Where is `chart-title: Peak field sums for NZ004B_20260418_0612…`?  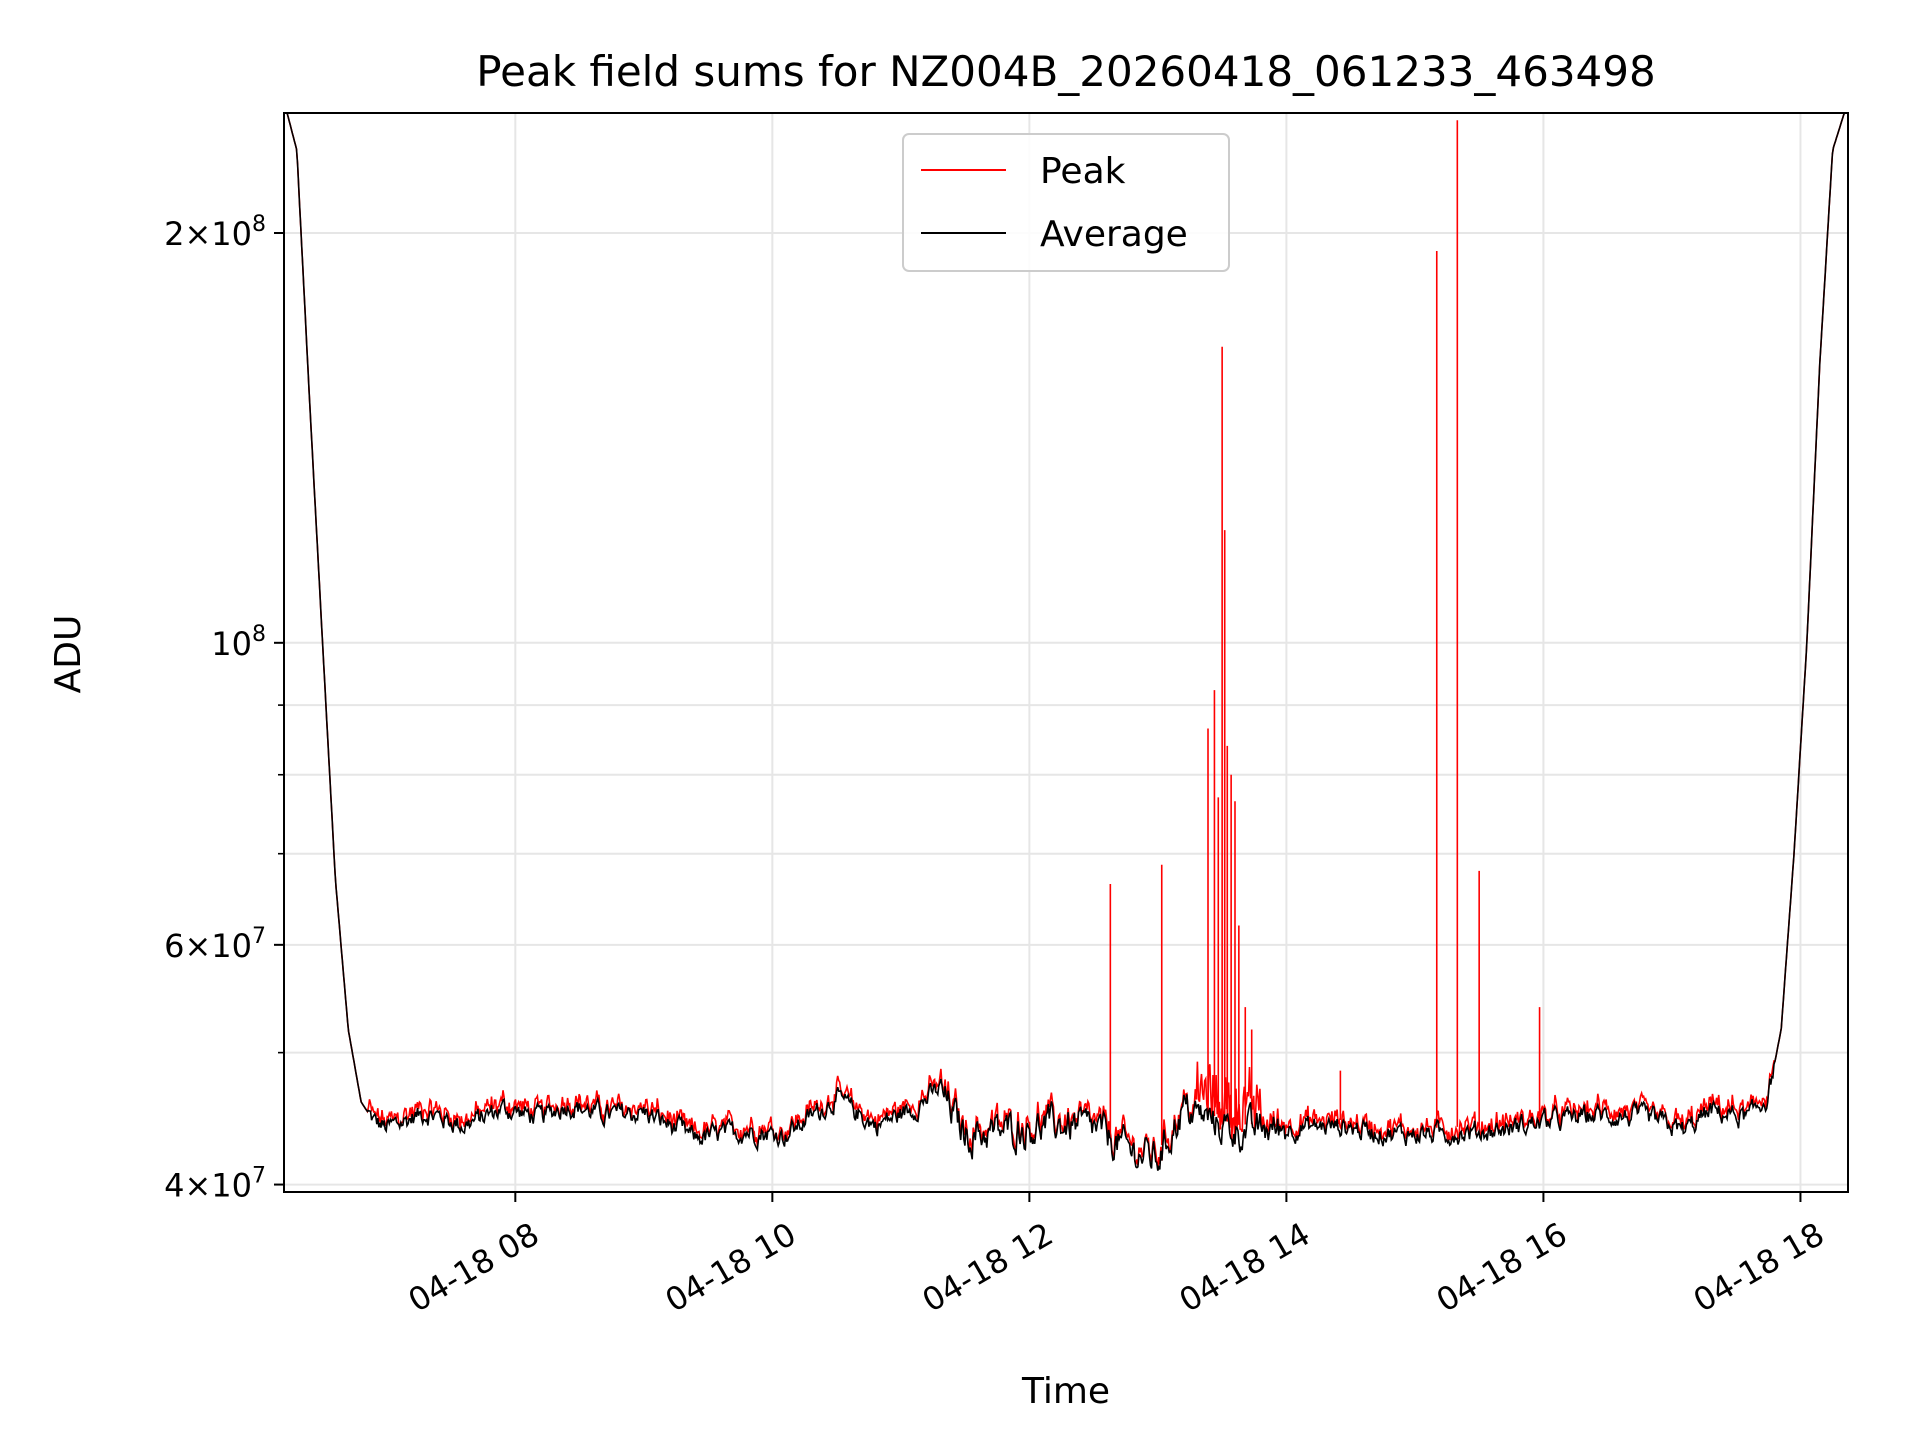 chart-title: Peak field sums for NZ004B_20260418_0612… is located at coordinates (1065, 71).